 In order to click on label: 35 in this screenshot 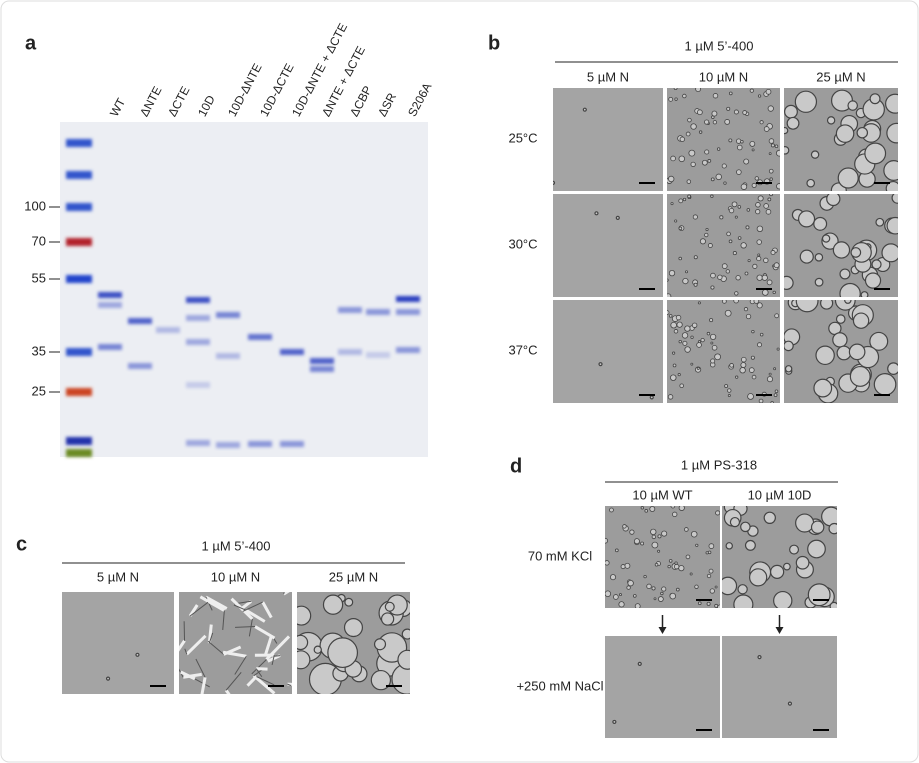, I will do `click(39, 350)`.